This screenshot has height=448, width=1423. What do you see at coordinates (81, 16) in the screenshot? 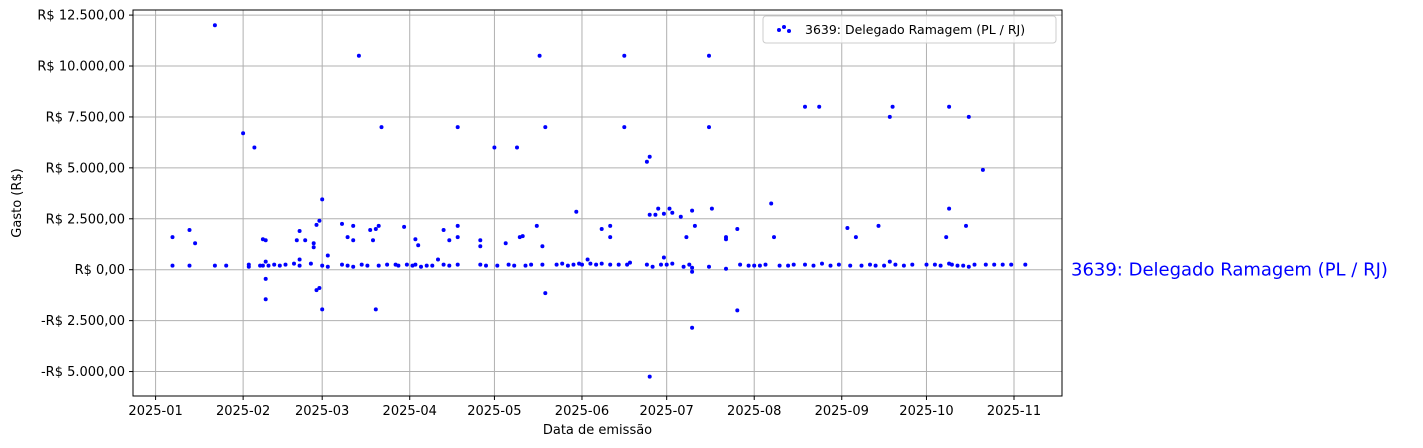
I see `y-tick-label: R$ 12.500,00` at bounding box center [81, 16].